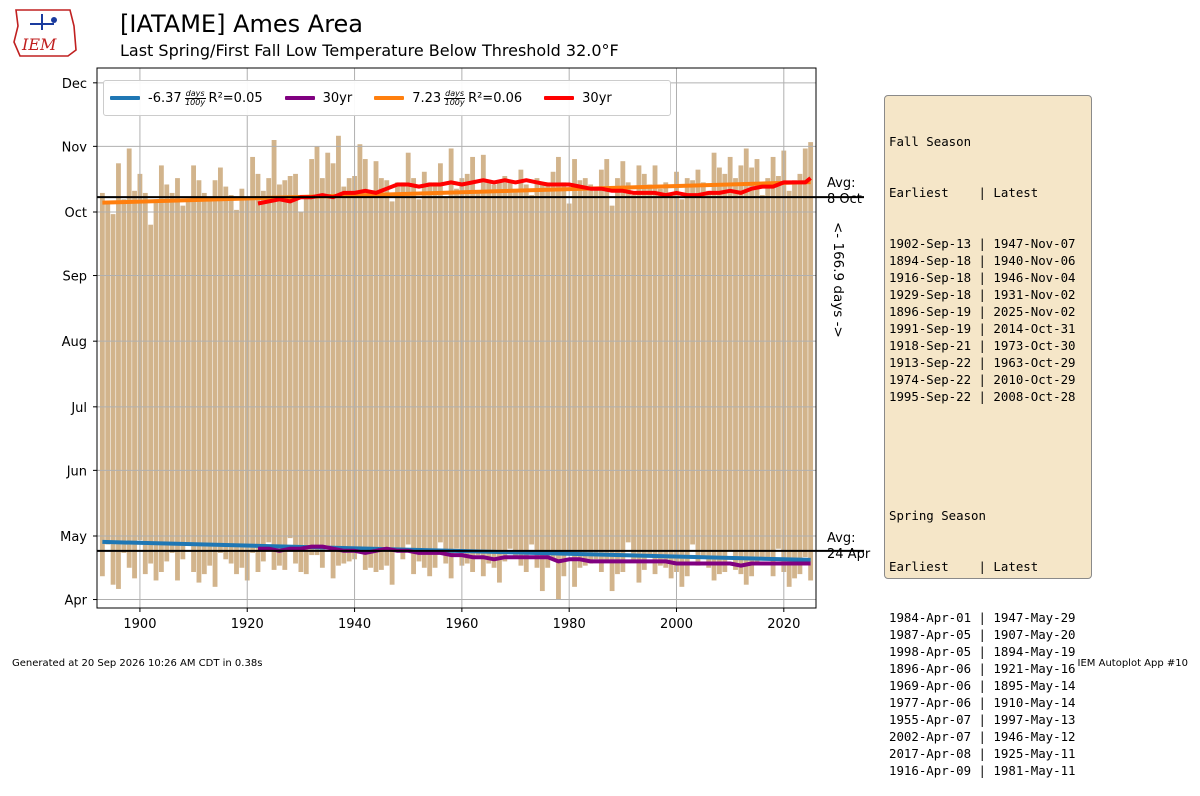 The width and height of the screenshot is (1200, 796). What do you see at coordinates (1132, 663) in the screenshot?
I see `app-id: IEM Autoplot App #10` at bounding box center [1132, 663].